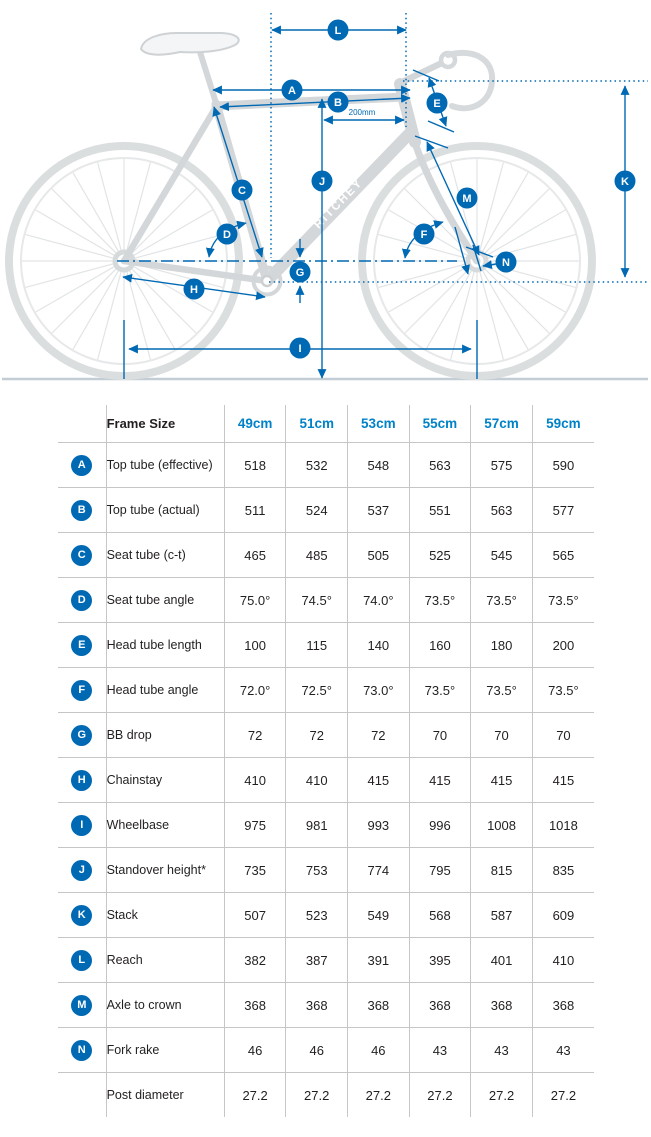 The height and width of the screenshot is (1137, 651). I want to click on dim-badge-l: L, so click(338, 30).